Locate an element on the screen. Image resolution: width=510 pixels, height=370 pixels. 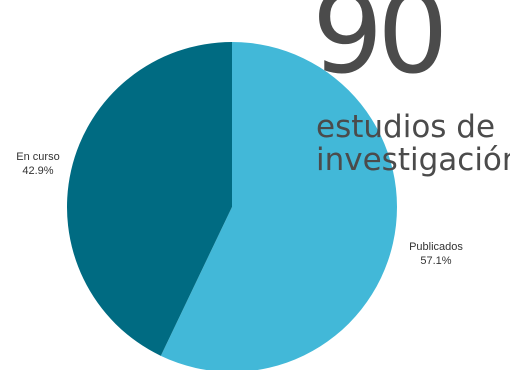
slice-label-en-curso: En curso 42.9% is located at coordinates (38, 164).